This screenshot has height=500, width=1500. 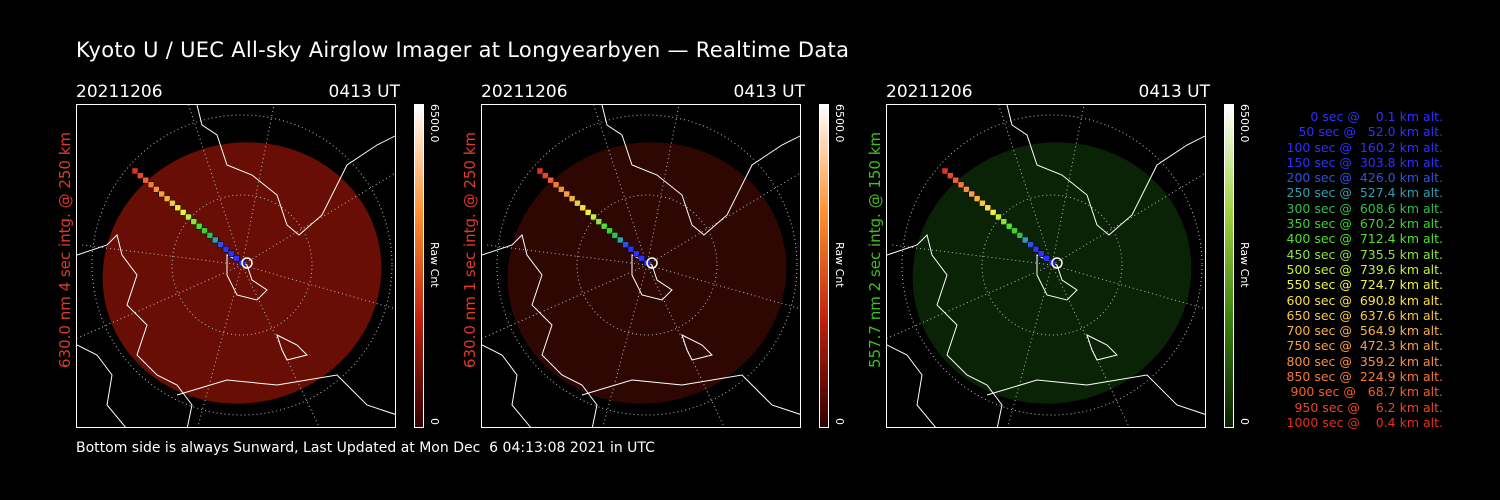 What do you see at coordinates (875, 249) in the screenshot?
I see `panel-side-label: 557.7 nm 2 sec intg. @ 150 km` at bounding box center [875, 249].